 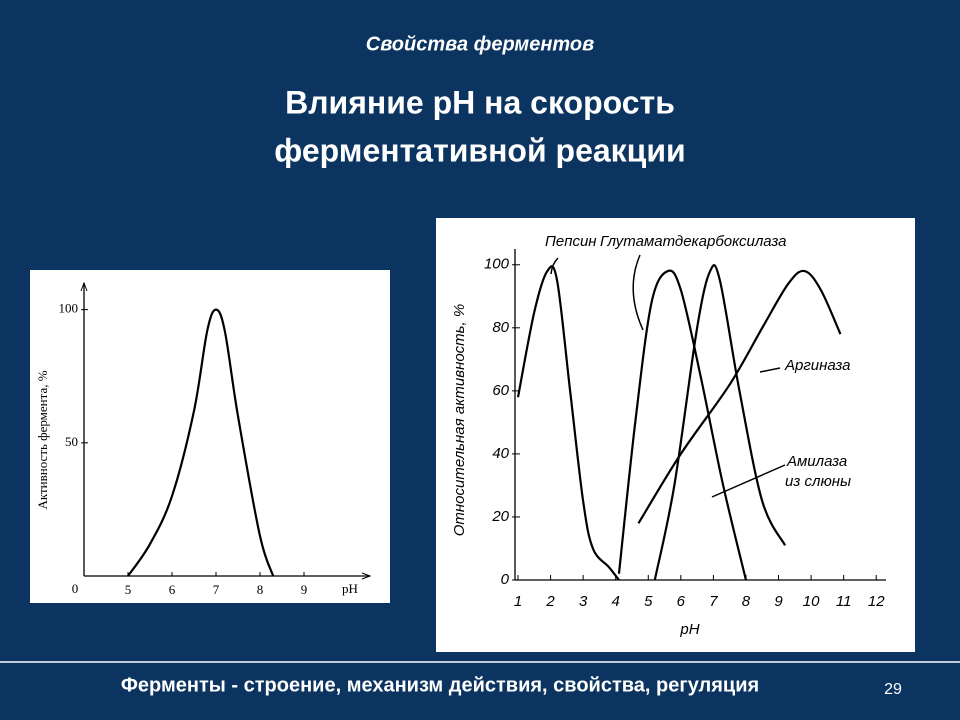 What do you see at coordinates (500, 327) in the screenshot?
I see `y-tick-label: 80` at bounding box center [500, 327].